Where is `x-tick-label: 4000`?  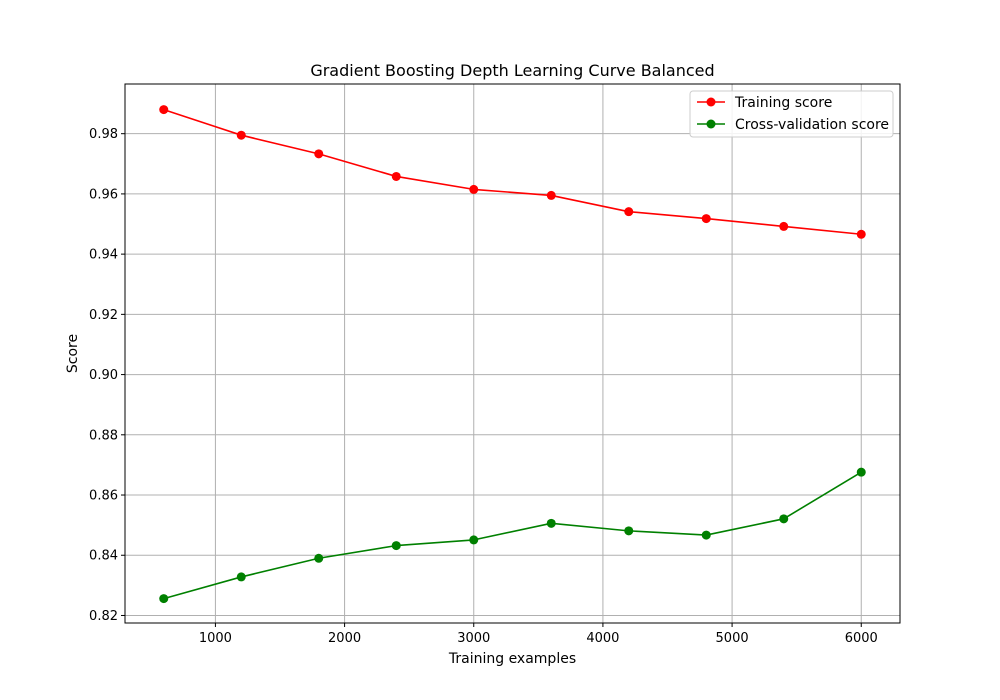
x-tick-label: 4000 is located at coordinates (602, 638).